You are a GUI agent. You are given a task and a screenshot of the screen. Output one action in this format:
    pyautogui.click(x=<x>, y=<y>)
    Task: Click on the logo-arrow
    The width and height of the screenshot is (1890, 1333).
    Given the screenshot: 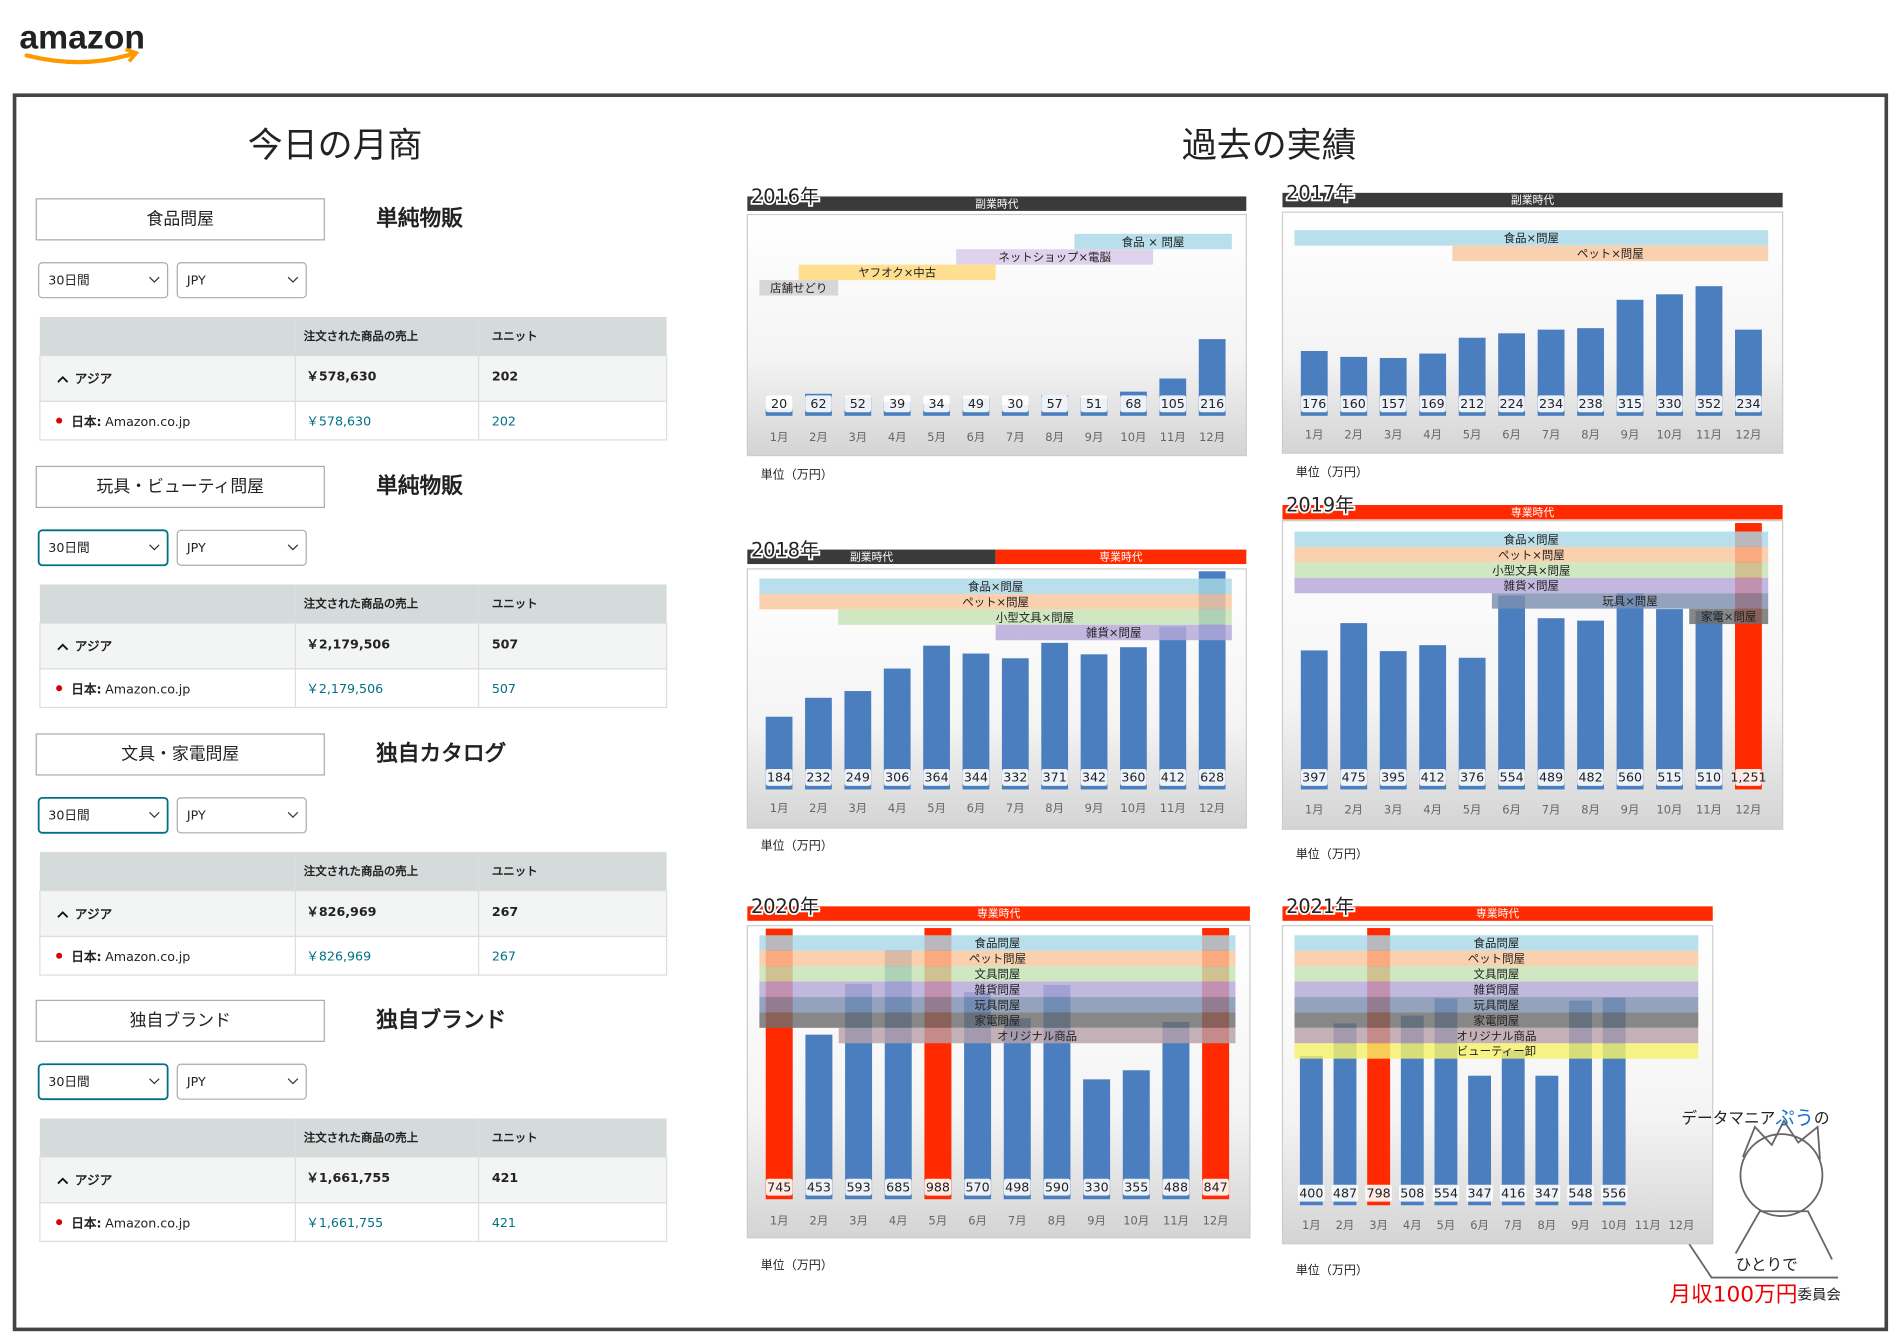 What is the action you would take?
    pyautogui.click(x=132, y=55)
    